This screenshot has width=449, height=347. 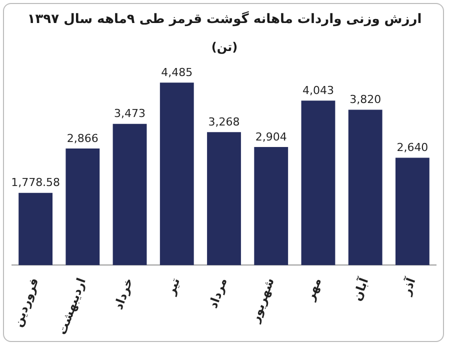 I want to click on data-label: 3,820, so click(x=366, y=99).